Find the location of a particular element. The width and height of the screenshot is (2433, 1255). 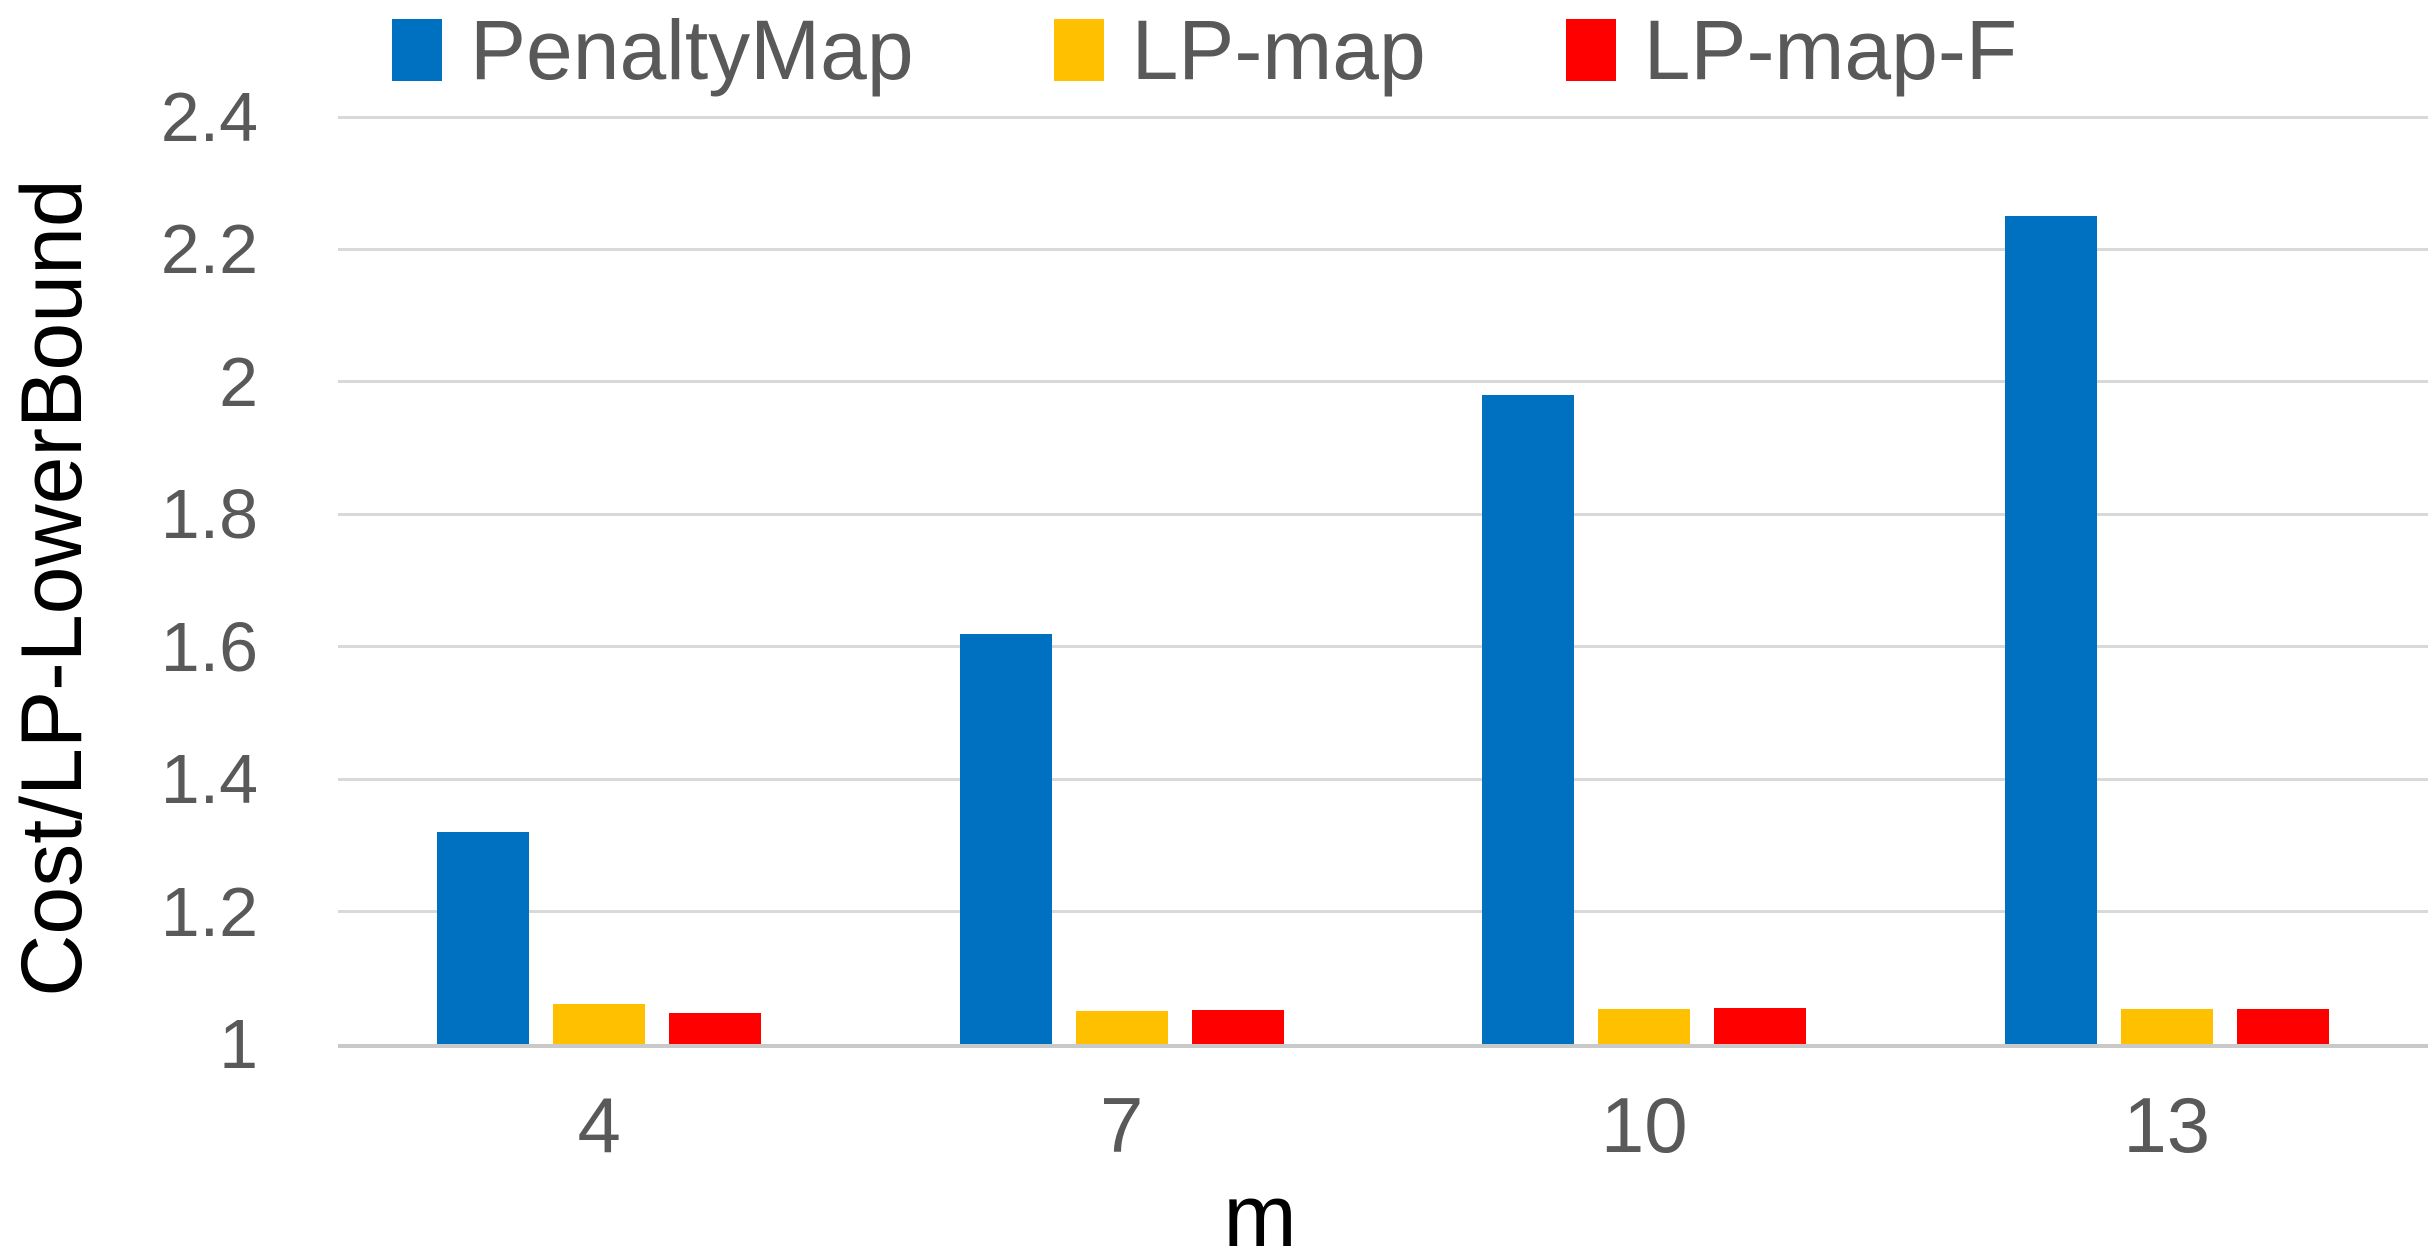

bar-penaltymap-m10 is located at coordinates (1528, 719).